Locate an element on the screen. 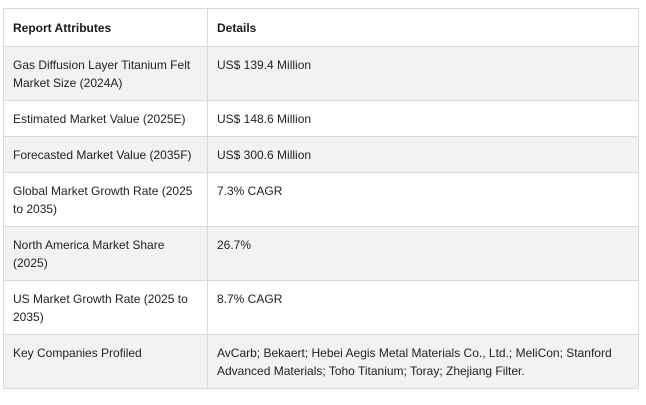  row-details-estimated-value: US$ 148.6 Million is located at coordinates (423, 118).